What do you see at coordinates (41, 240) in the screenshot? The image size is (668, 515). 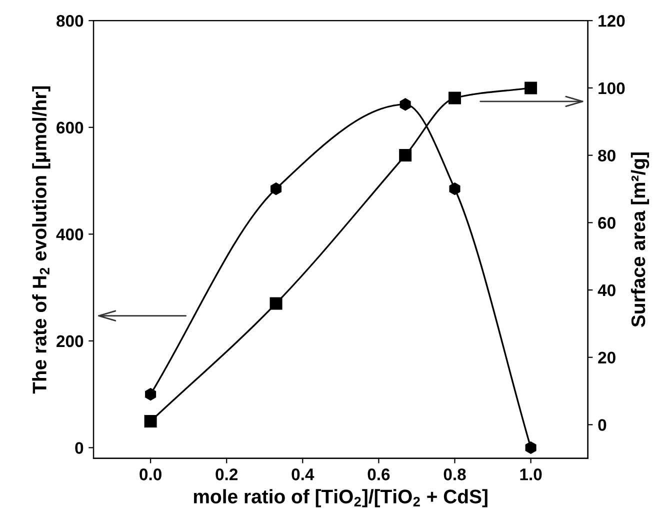 I see `y-axis-title: The rate of H$_{2}$ evolution [μmol/hr]` at bounding box center [41, 240].